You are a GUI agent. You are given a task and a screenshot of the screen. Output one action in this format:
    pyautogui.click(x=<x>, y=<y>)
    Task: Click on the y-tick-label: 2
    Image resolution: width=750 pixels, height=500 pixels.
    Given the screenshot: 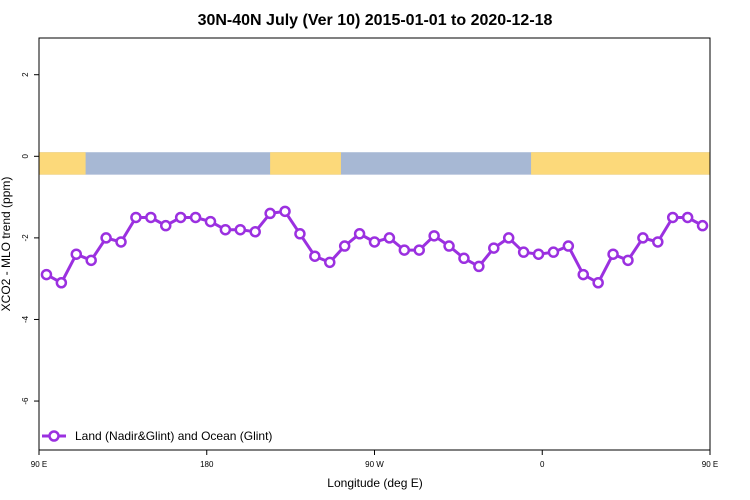 What is the action you would take?
    pyautogui.click(x=25, y=74)
    